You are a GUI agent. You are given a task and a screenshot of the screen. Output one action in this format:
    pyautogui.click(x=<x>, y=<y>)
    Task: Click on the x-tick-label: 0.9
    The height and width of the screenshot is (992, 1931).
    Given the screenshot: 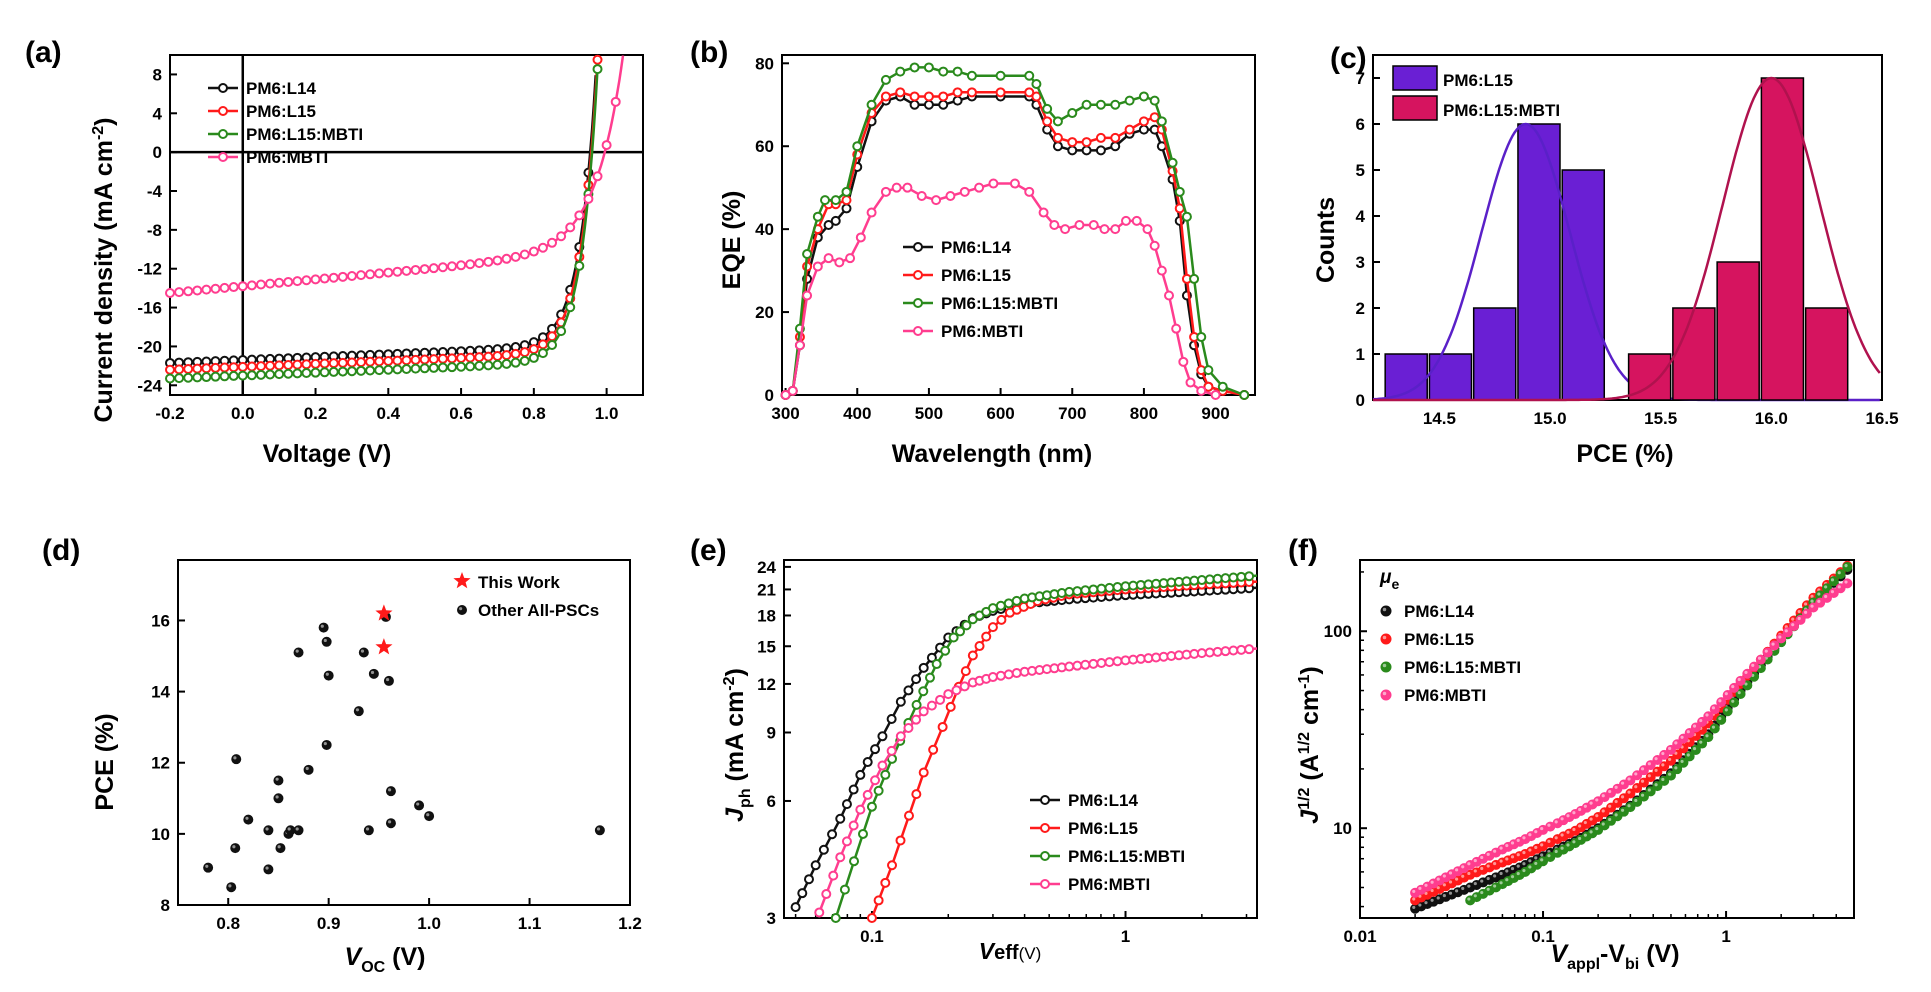 What is the action you would take?
    pyautogui.click(x=329, y=923)
    